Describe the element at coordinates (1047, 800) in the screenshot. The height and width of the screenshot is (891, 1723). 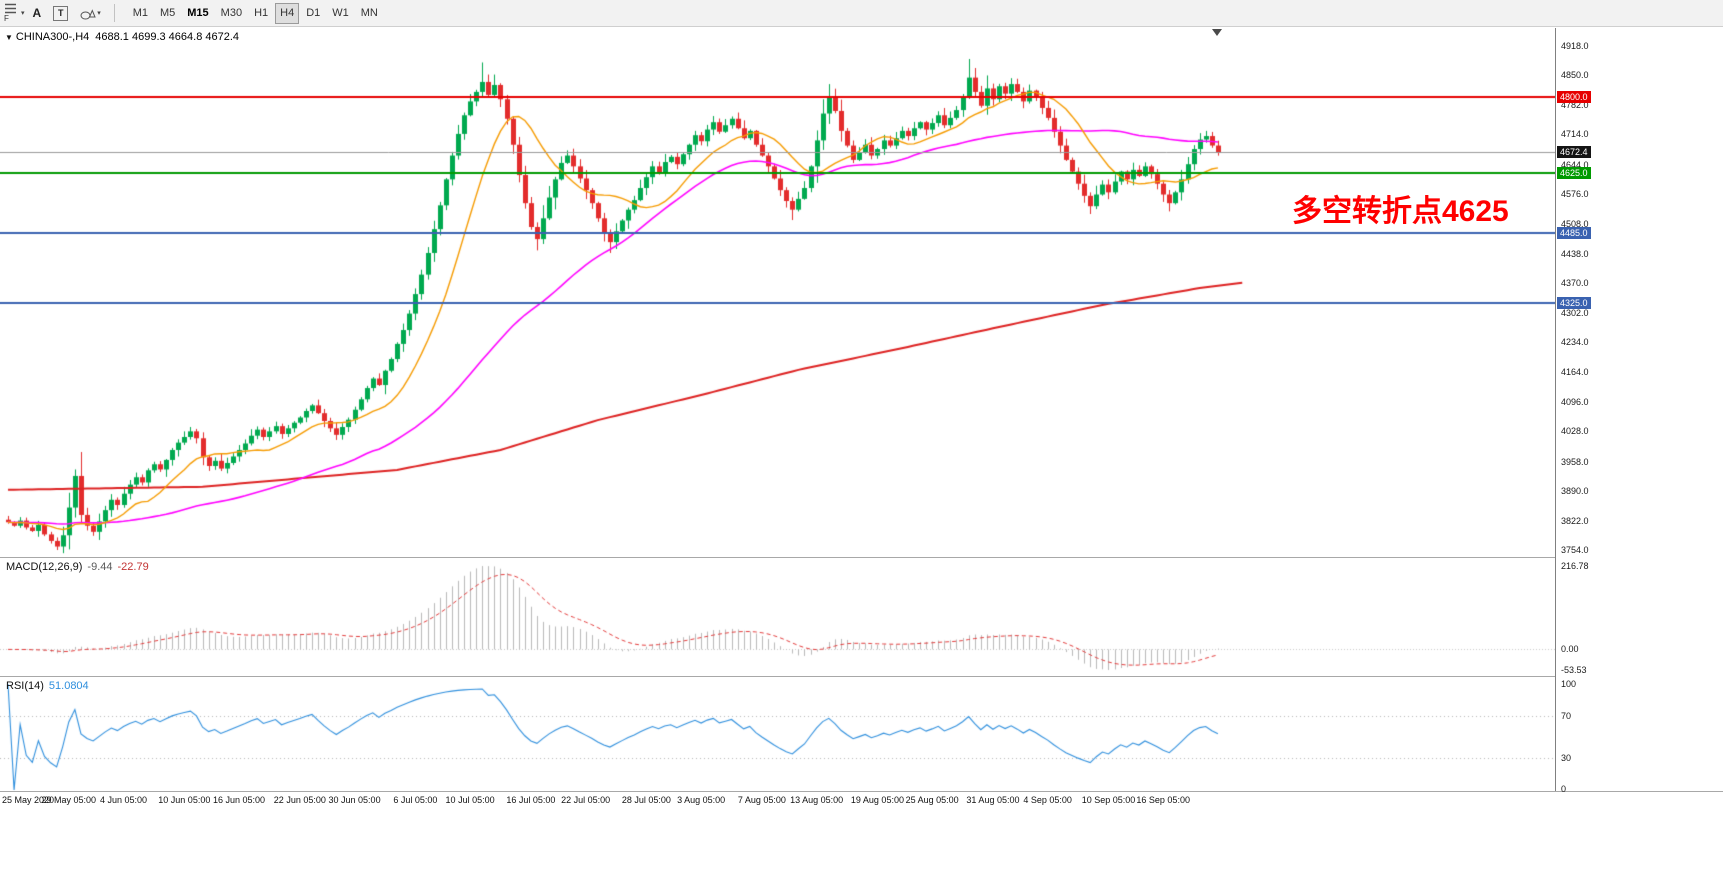
I see `time-axis-label: 4 Sep 05:00` at that location.